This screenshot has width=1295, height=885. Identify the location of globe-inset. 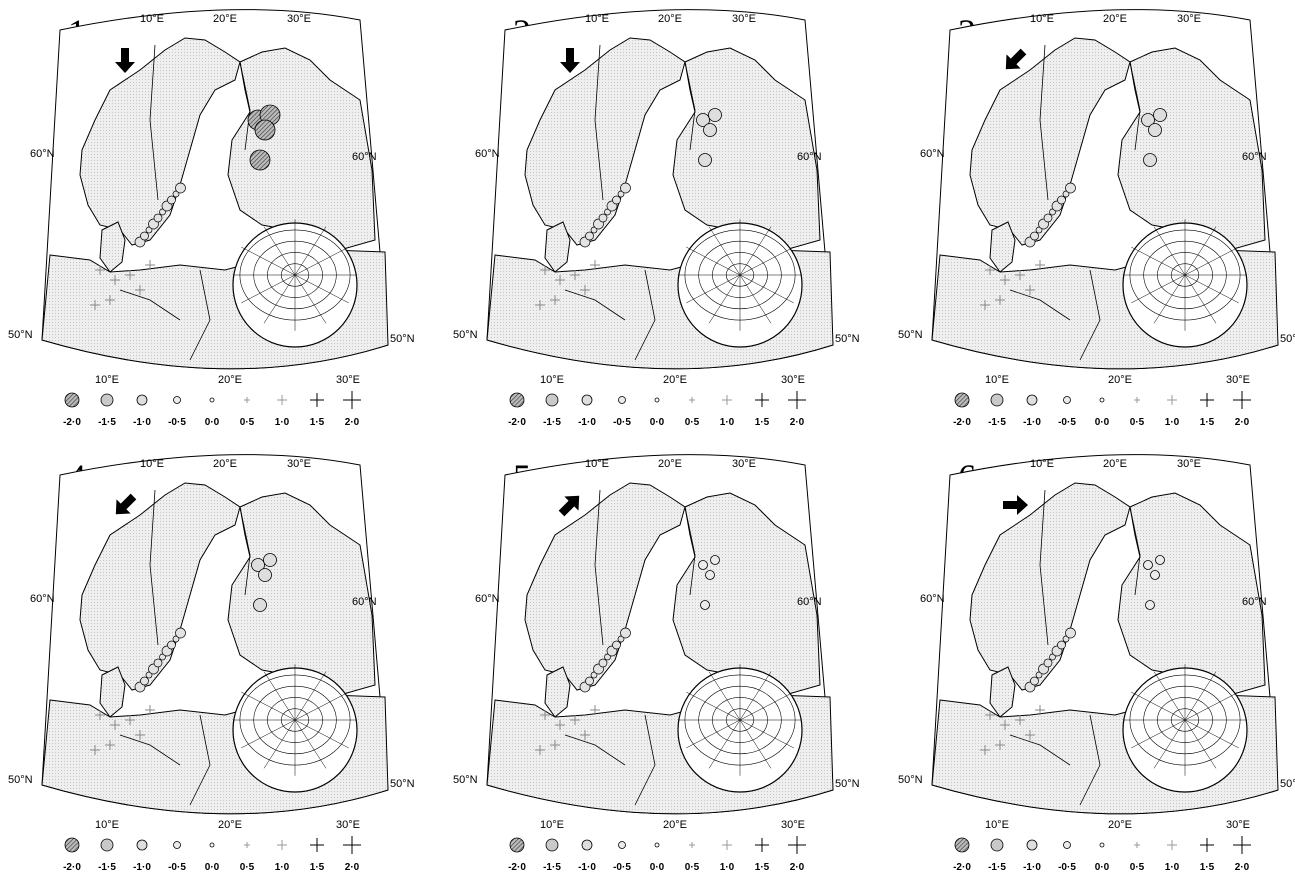
(1185, 728).